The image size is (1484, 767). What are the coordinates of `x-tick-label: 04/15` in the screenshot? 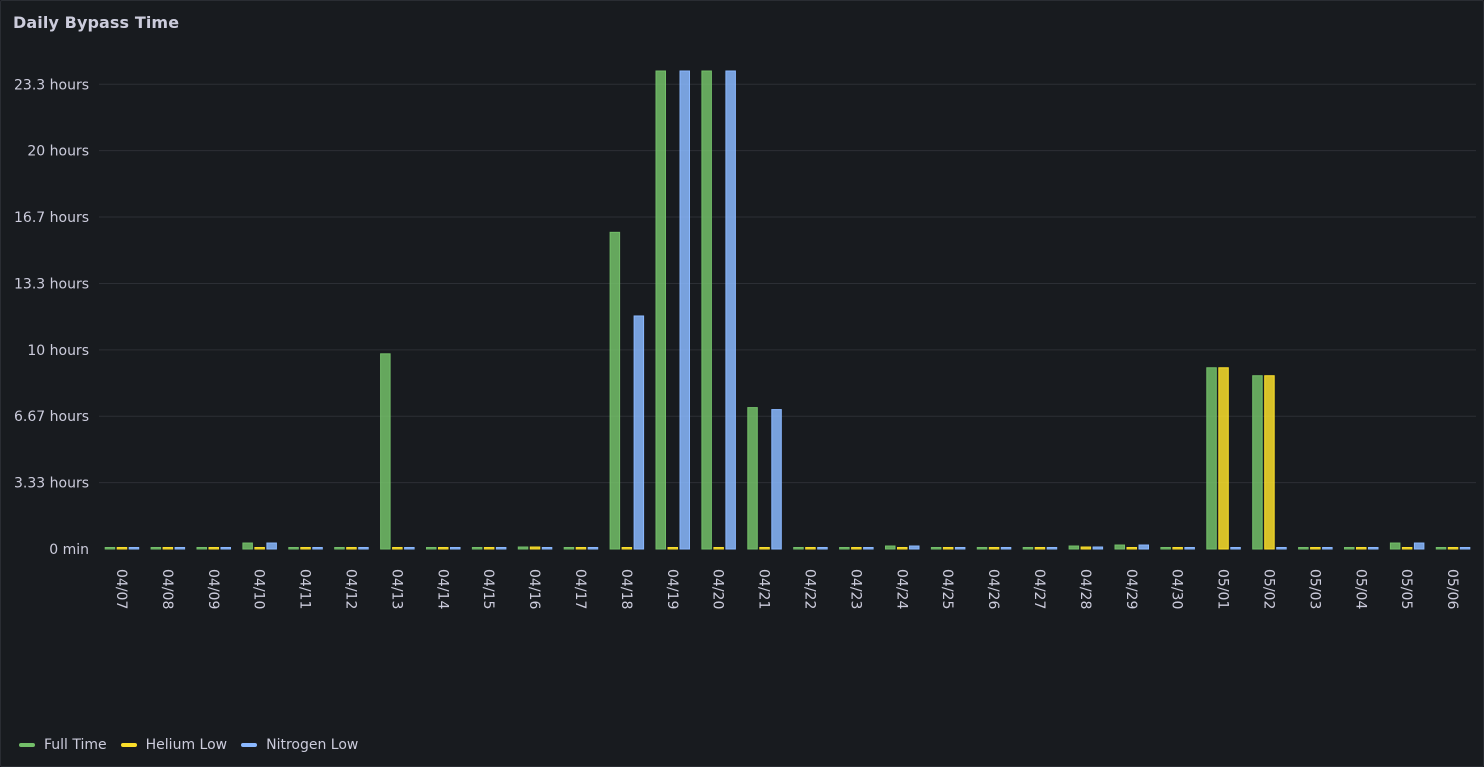 It's located at (488, 589).